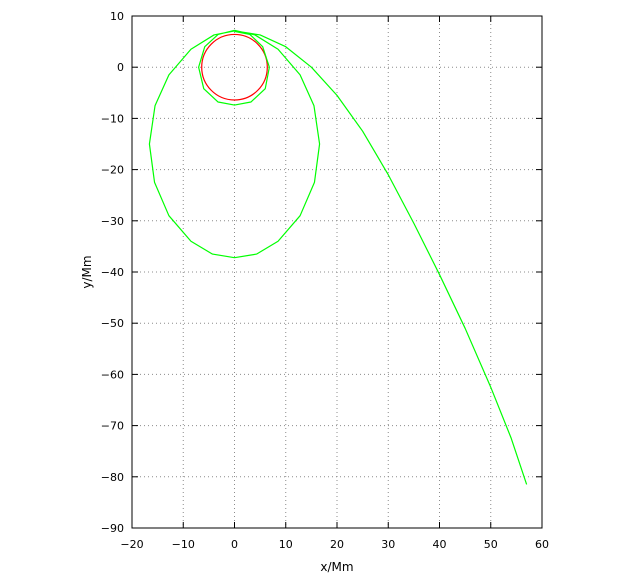  Describe the element at coordinates (336, 567) in the screenshot. I see `x-axis-label: x/Mm` at that location.